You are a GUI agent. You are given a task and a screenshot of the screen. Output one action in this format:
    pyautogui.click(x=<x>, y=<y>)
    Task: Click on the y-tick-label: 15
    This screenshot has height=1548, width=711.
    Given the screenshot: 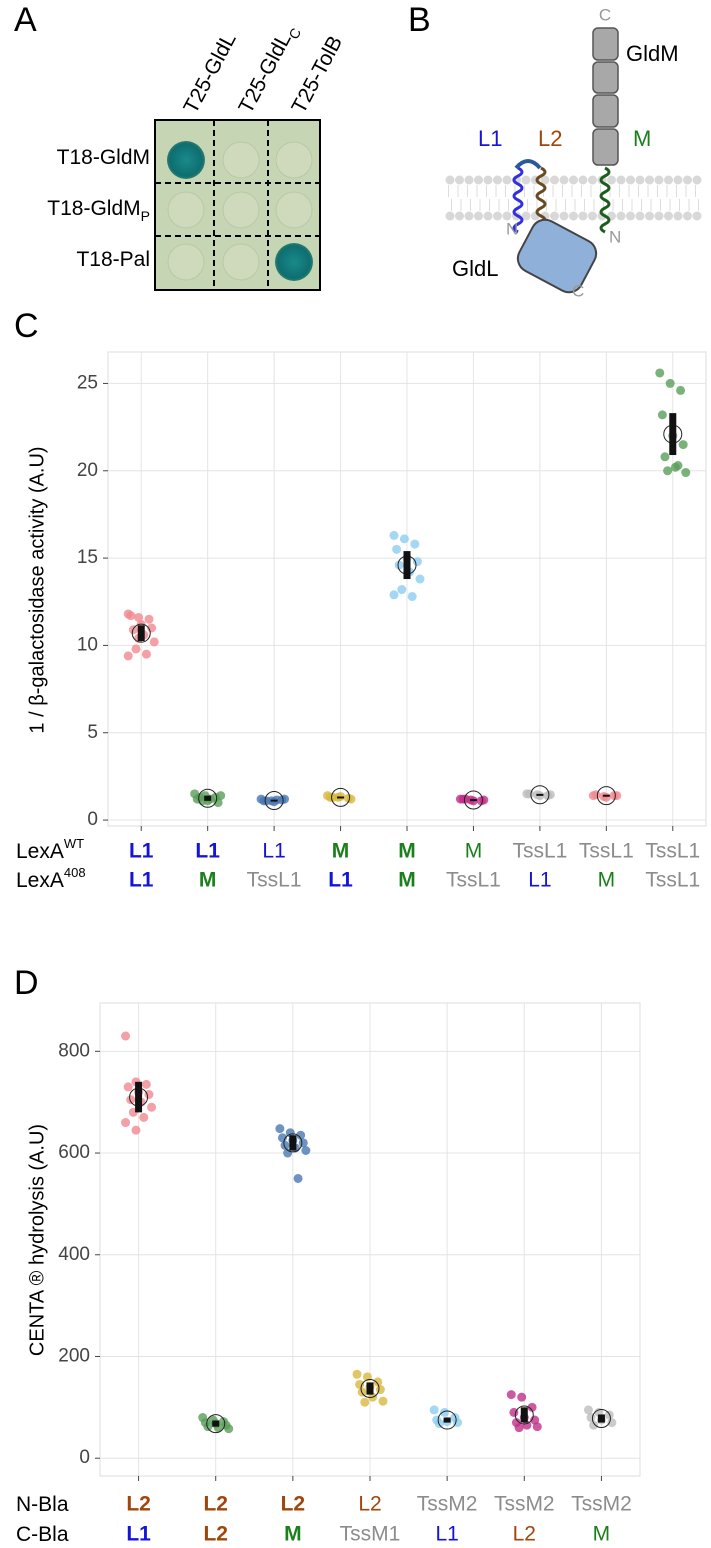 What is the action you would take?
    pyautogui.click(x=87, y=557)
    